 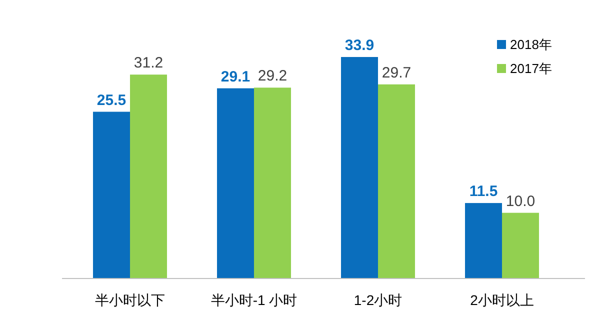 I want to click on data-label: 33.9, so click(x=359, y=45).